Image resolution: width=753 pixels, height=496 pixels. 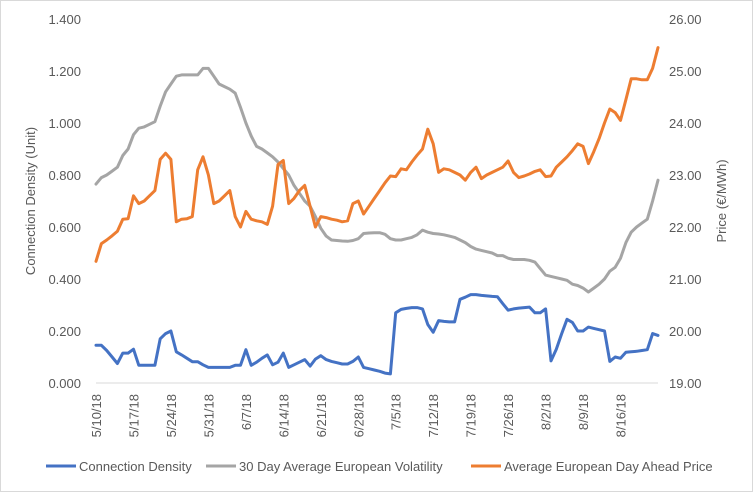 I want to click on x-tick-label: 5/17/18, so click(x=133, y=415).